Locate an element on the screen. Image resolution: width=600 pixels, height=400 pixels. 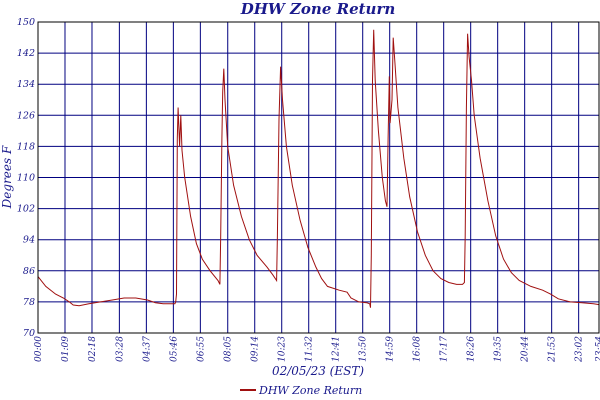
x-tick-label: 09:14 is located at coordinates (256, 349).